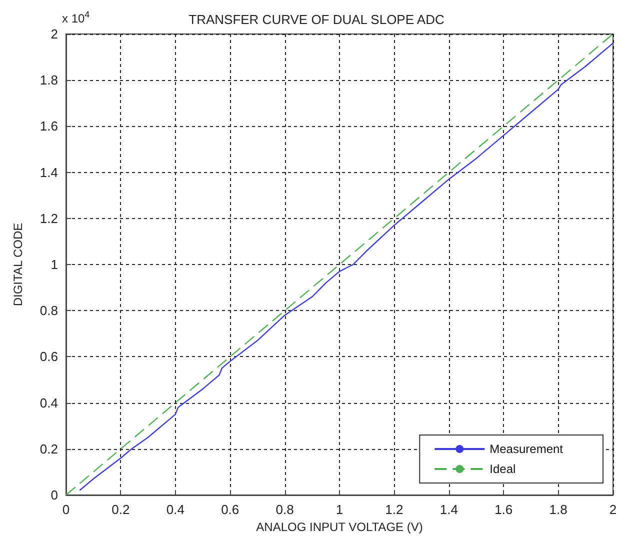  I want to click on y-tick-label: 0.4, so click(49, 402).